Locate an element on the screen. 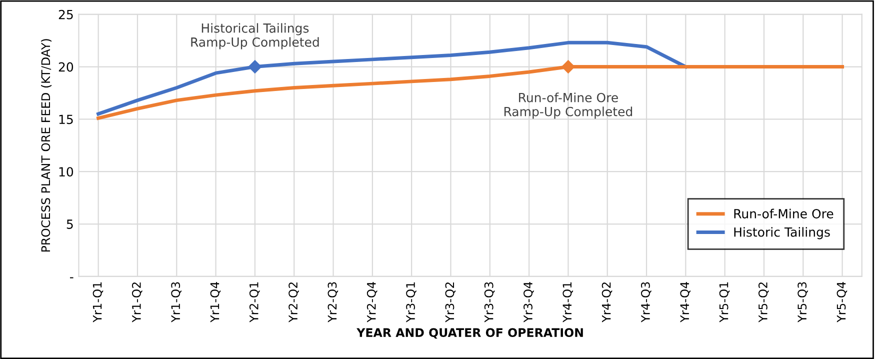  x-tick-label: Yr1-Q4 is located at coordinates (215, 302).